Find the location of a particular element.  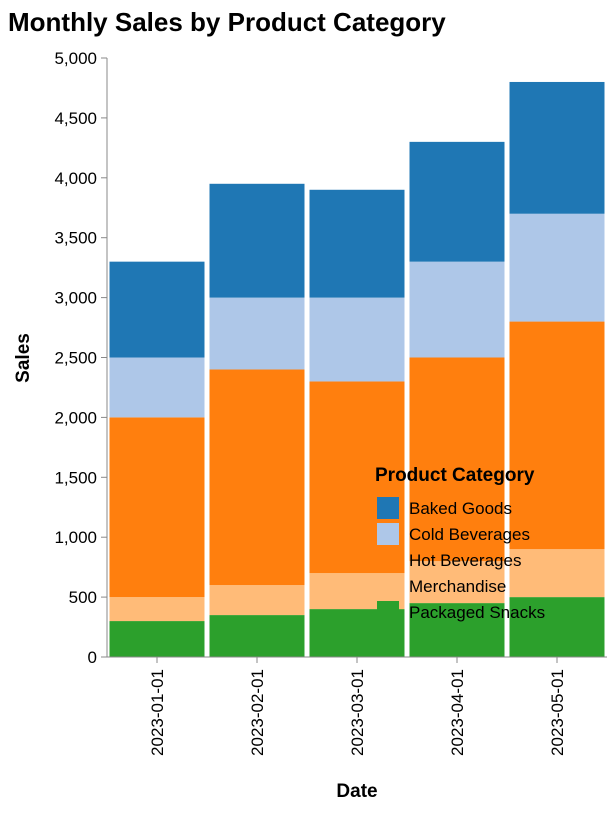

y-tick-label: 500 is located at coordinates (83, 597).